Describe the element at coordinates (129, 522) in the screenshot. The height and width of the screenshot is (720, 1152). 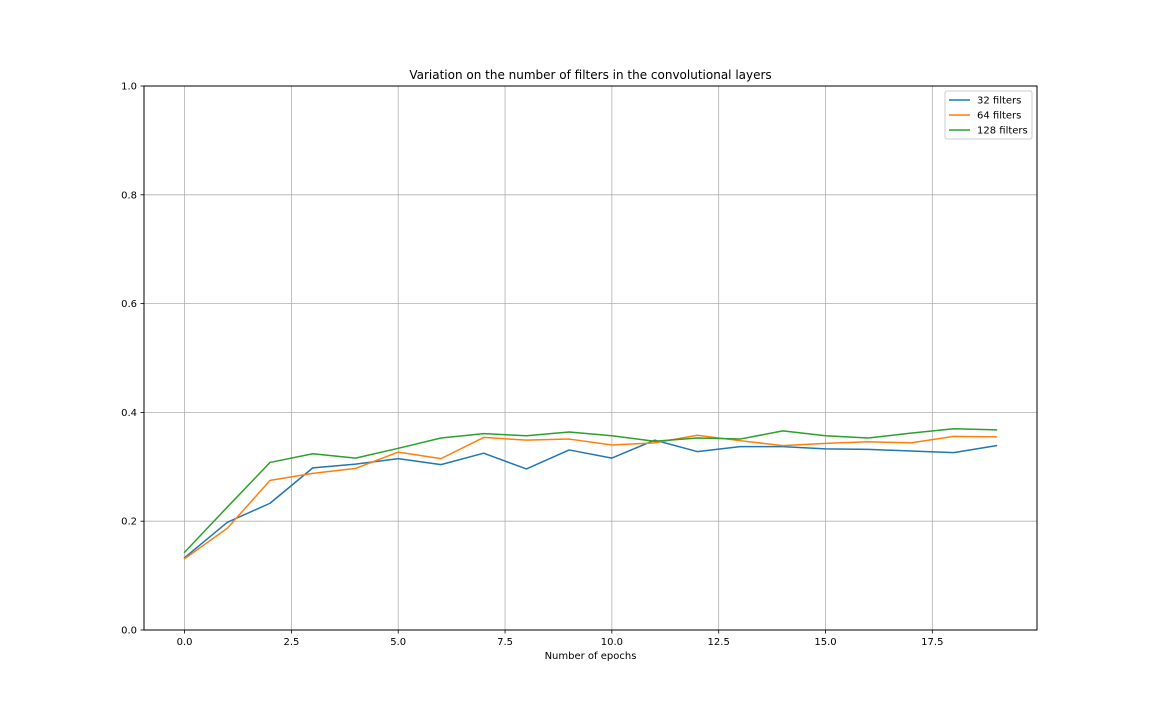
I see `y-tick-label: 0.2` at that location.